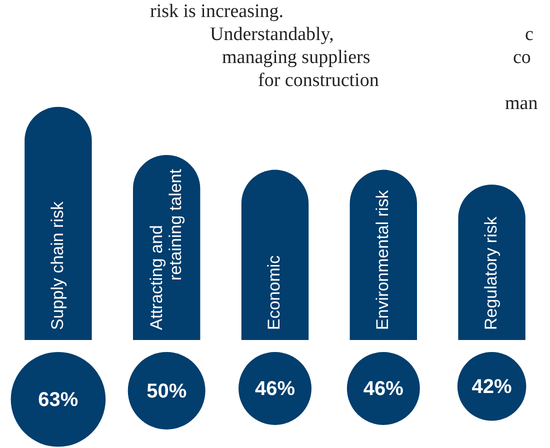 Image resolution: width=550 pixels, height=448 pixels. I want to click on x-tick-label: Supply chain risk, so click(57, 265).